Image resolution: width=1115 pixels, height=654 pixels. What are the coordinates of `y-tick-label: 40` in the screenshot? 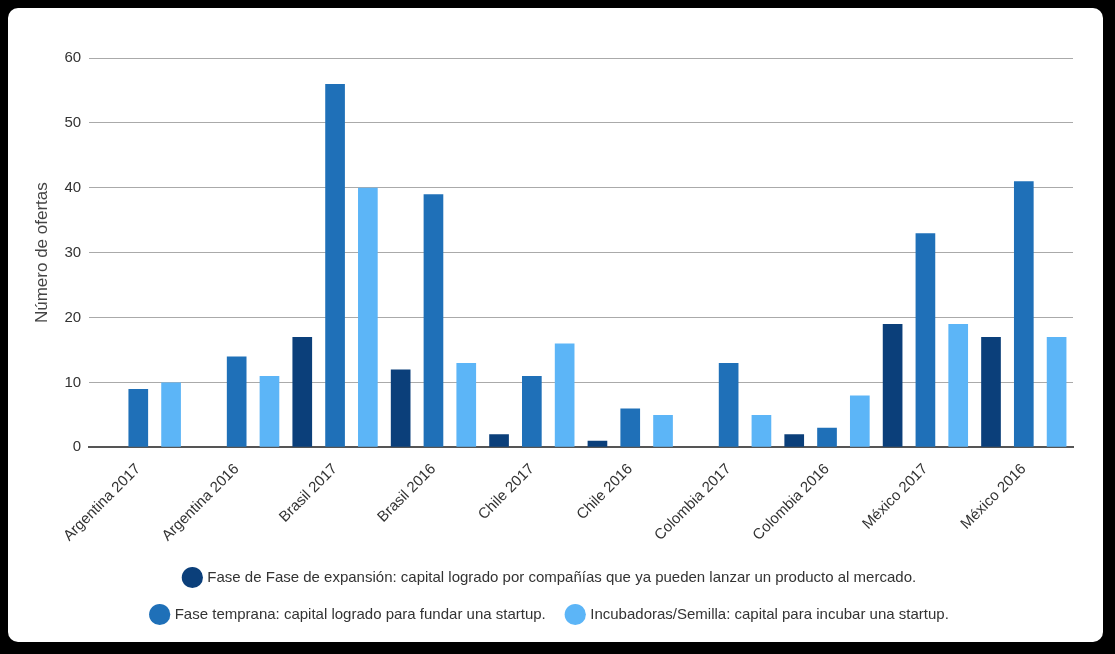 It's located at (73, 186).